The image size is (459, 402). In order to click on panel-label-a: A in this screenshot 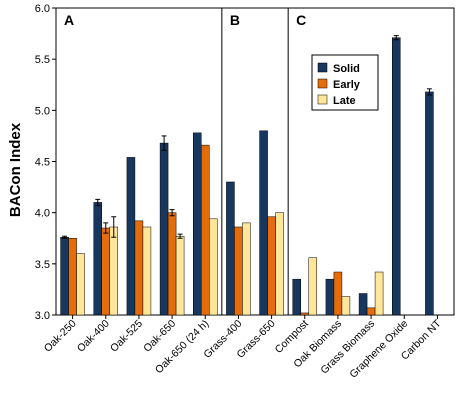, I will do `click(69, 20)`.